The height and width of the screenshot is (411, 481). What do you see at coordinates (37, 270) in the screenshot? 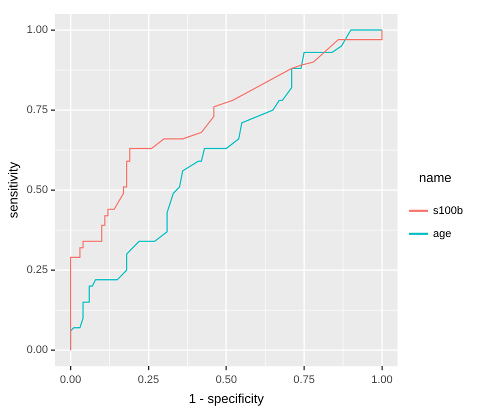
I see `y-tick-label: 0.25` at bounding box center [37, 270].